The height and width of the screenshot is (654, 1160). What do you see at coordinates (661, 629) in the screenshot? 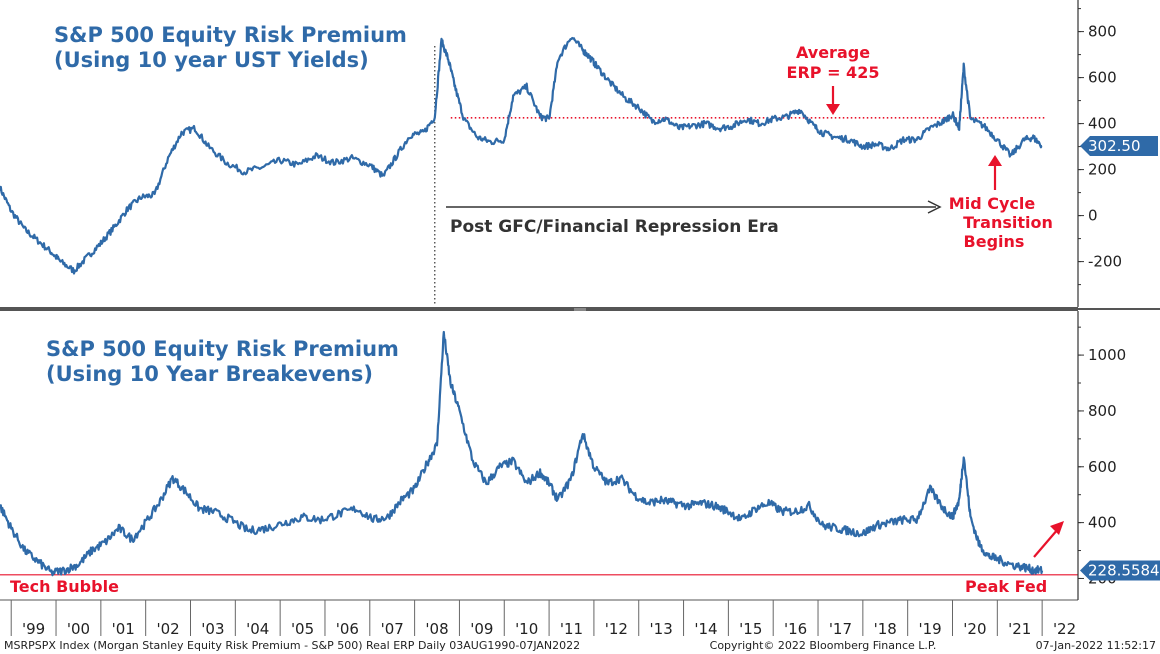
I see `x-tick-label: '13` at bounding box center [661, 629].